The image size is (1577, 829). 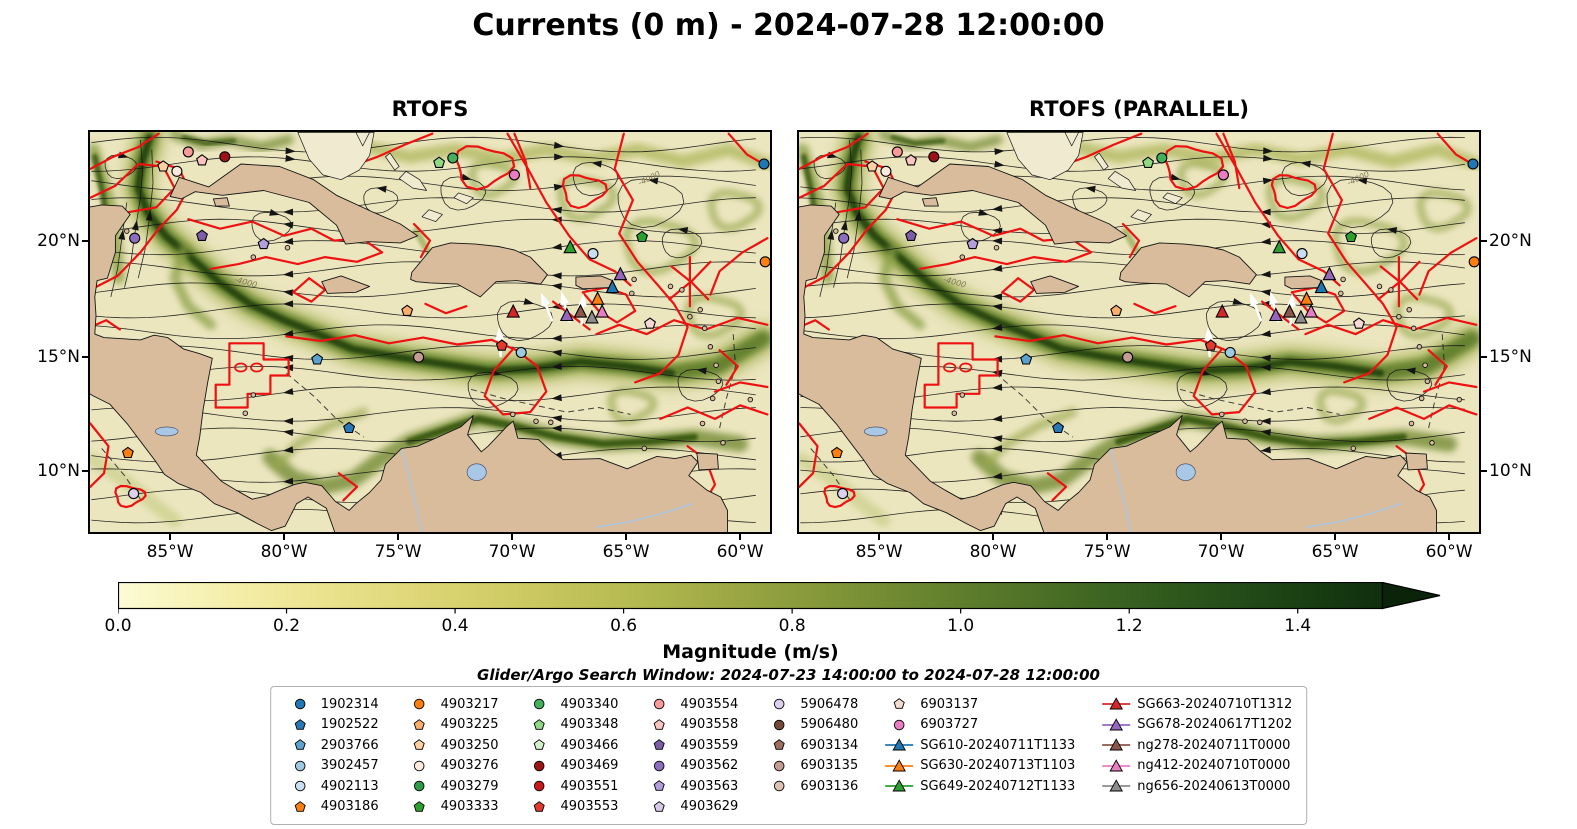 I want to click on legend-label: ng278-20240711T0000, so click(x=1214, y=745).